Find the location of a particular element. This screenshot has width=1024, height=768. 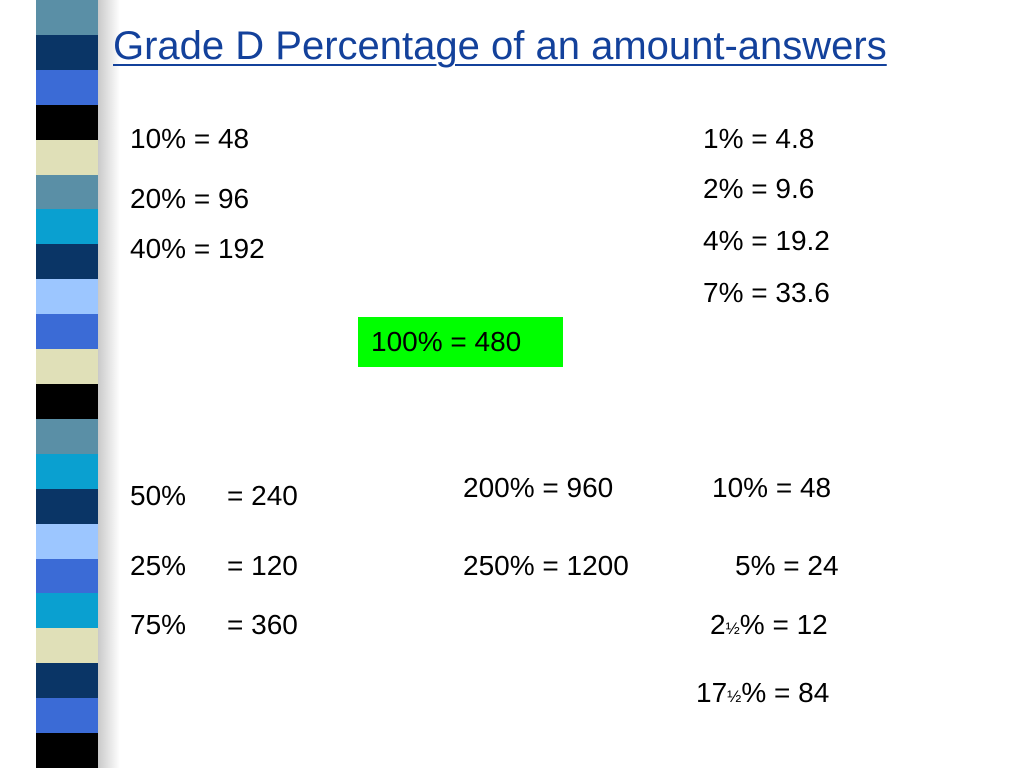

answer-50-percent-label: 50% is located at coordinates (158, 495).